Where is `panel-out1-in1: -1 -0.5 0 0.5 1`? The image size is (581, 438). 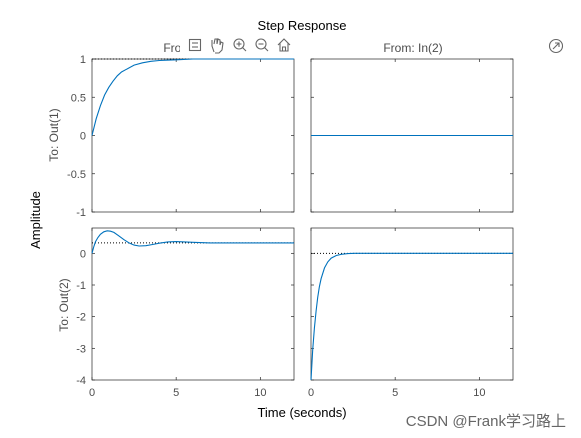 panel-out1-in1: -1 -0.5 0 0.5 1 is located at coordinates (181, 136).